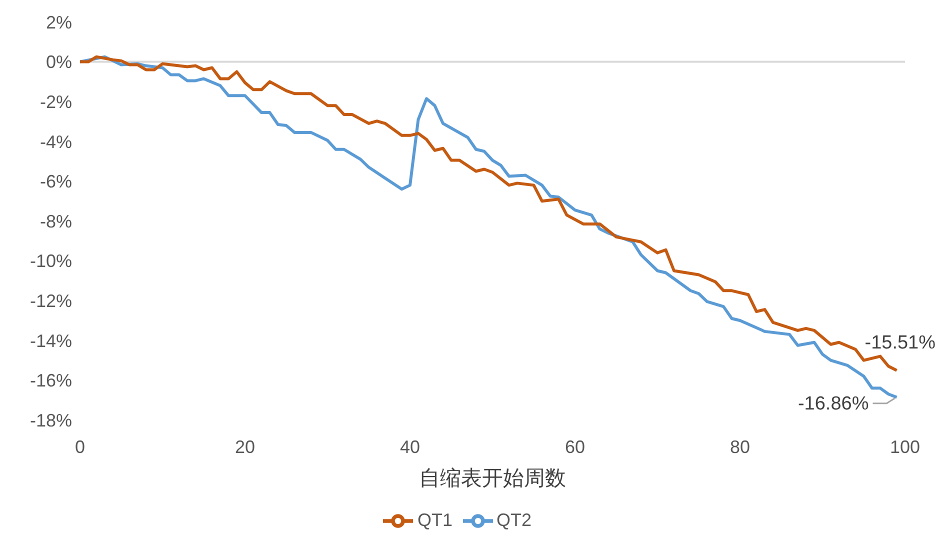 This screenshot has width=936, height=544. I want to click on x-tick-label: 80, so click(740, 446).